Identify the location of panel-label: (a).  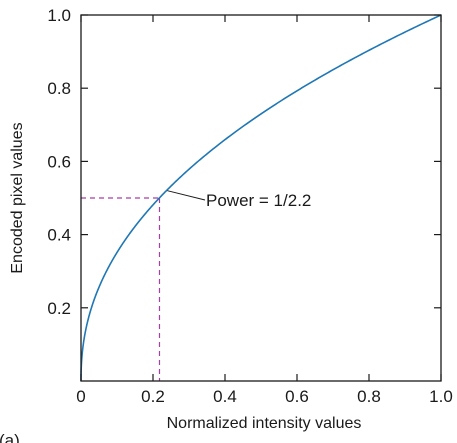
(10, 437).